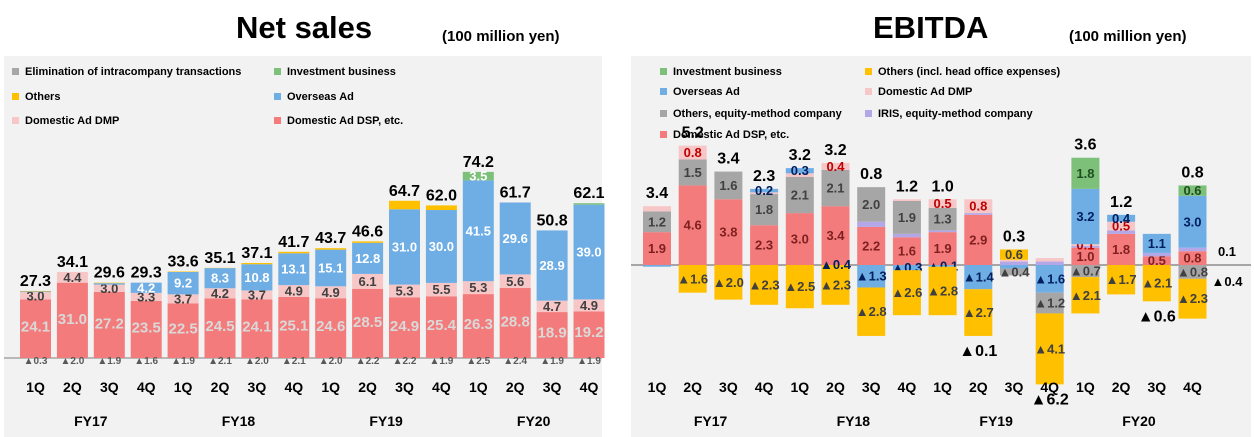 Image resolution: width=1254 pixels, height=437 pixels. What do you see at coordinates (219, 258) in the screenshot?
I see `net-sales-total-label: 35.1` at bounding box center [219, 258].